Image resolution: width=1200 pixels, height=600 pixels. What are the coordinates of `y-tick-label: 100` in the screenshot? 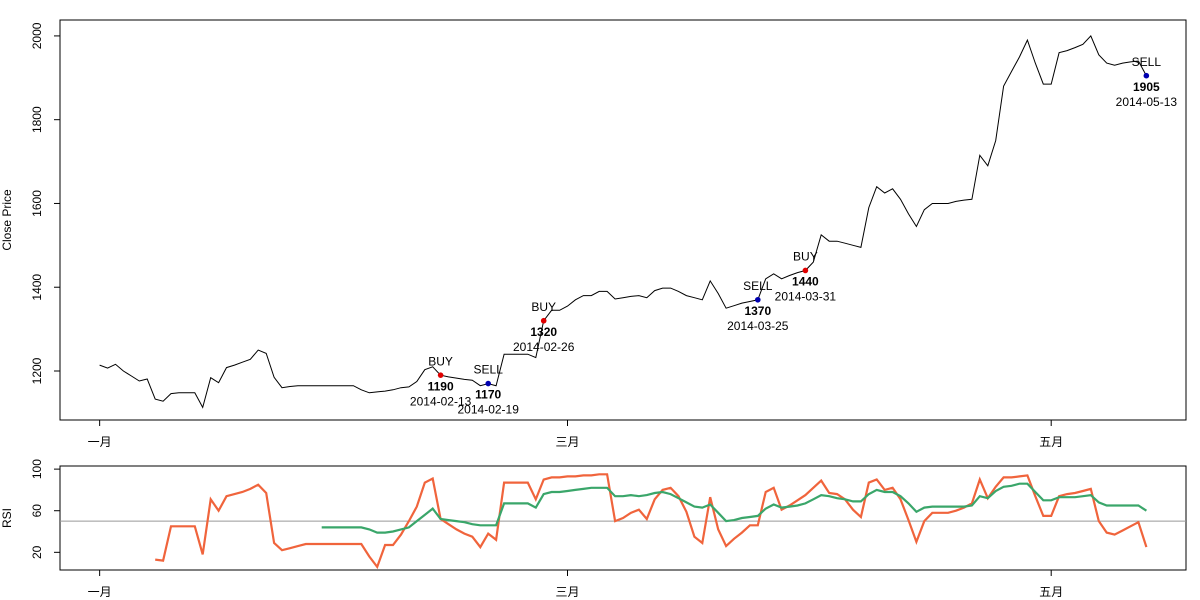 It's located at (37, 469).